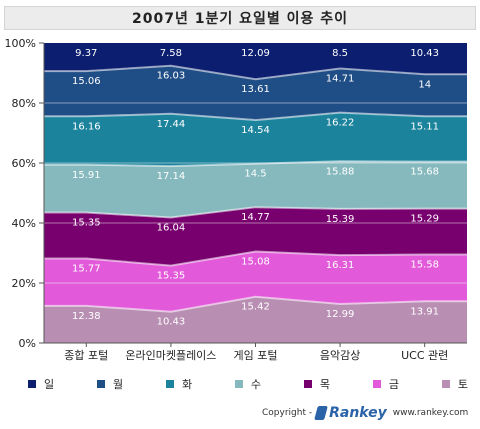 This screenshot has width=480, height=429. Describe the element at coordinates (424, 311) in the screenshot. I see `data-label: 13.91` at that location.